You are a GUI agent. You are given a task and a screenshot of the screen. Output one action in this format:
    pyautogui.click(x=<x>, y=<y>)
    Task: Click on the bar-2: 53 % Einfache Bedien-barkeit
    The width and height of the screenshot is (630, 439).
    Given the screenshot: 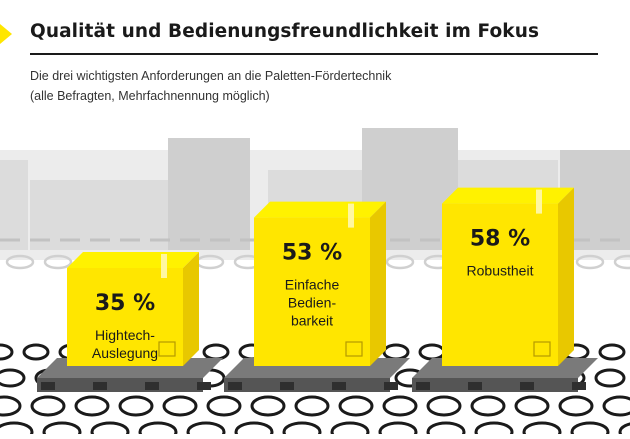 What is the action you would take?
    pyautogui.click(x=317, y=296)
    